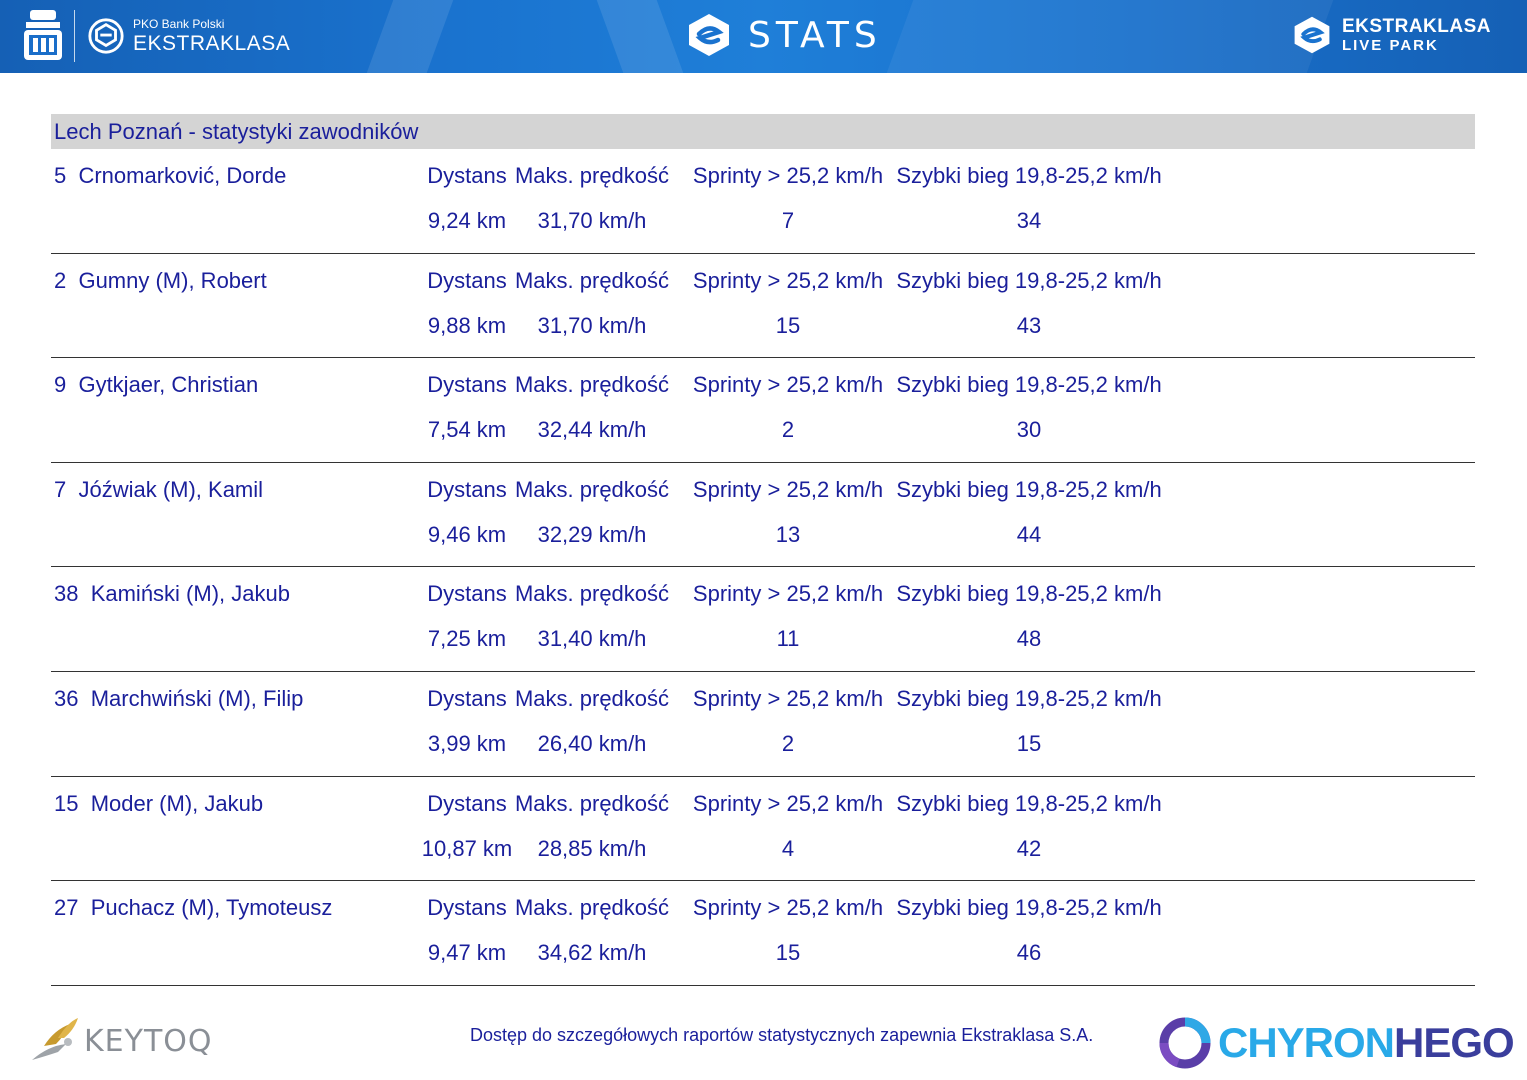 This screenshot has height=1080, width=1527. What do you see at coordinates (467, 220) in the screenshot?
I see `distance-value: 9,24 km` at bounding box center [467, 220].